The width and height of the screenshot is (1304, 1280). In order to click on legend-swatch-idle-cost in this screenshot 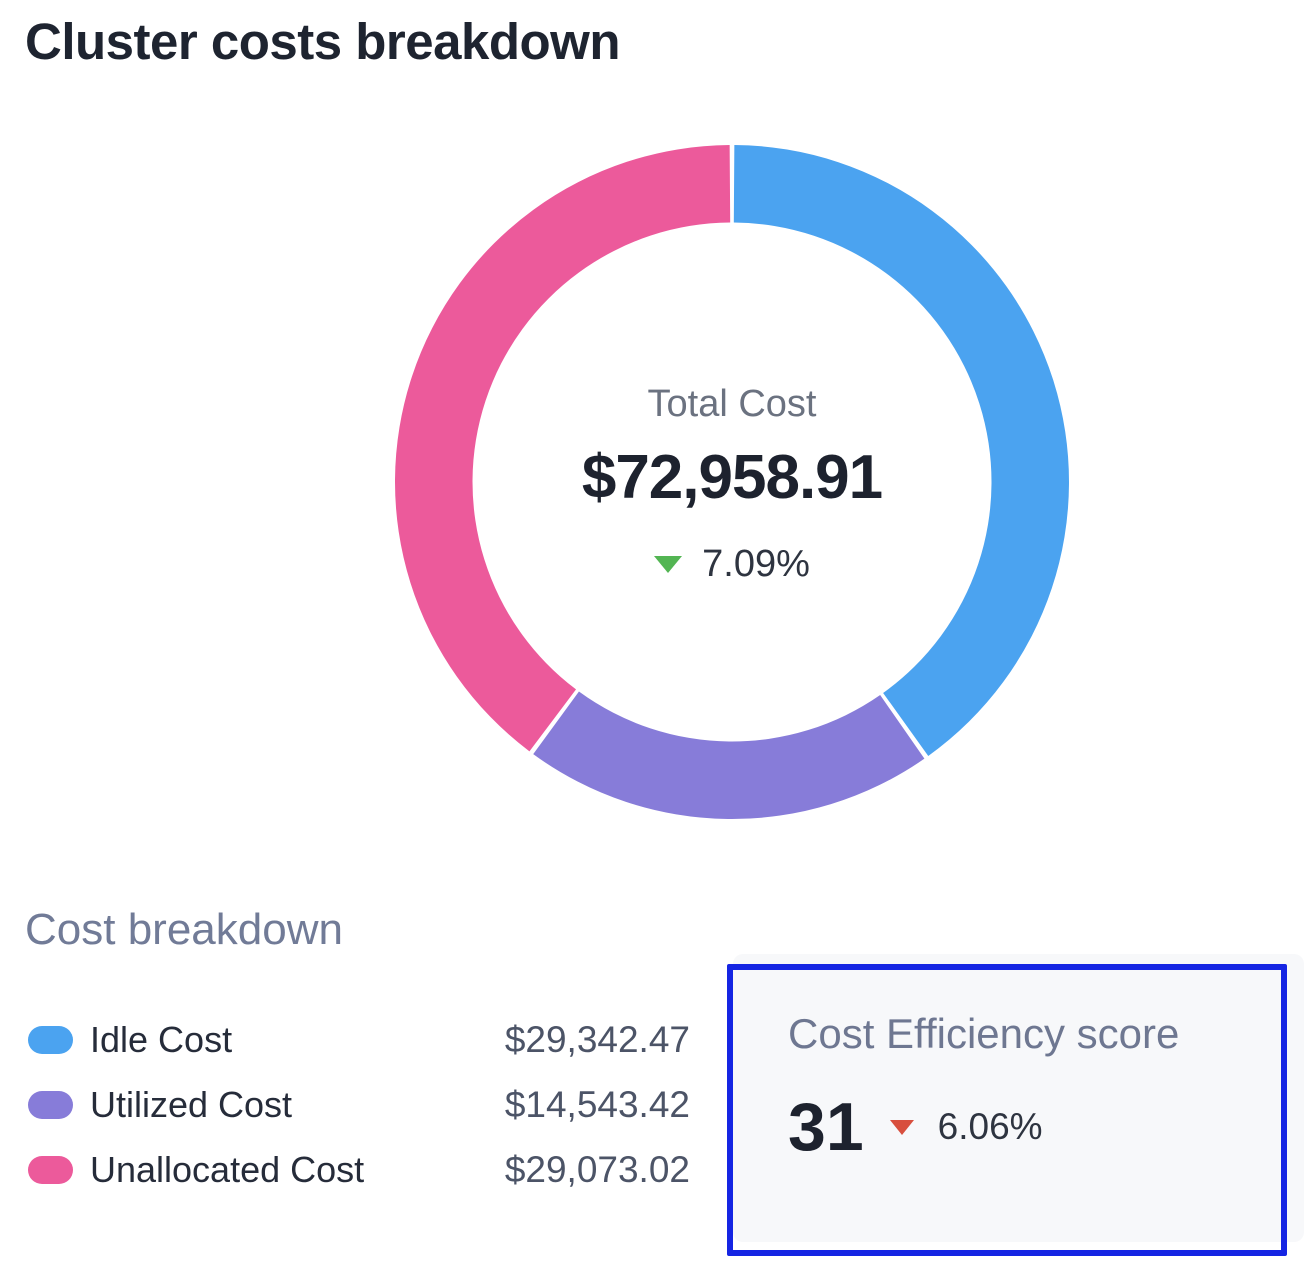, I will do `click(50, 1040)`.